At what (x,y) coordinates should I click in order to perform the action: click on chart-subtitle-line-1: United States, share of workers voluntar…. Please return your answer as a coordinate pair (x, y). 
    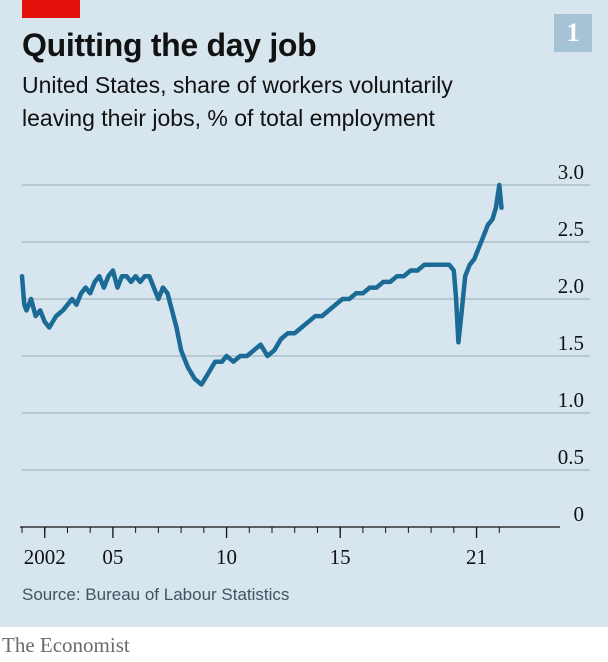
    Looking at the image, I should click on (237, 85).